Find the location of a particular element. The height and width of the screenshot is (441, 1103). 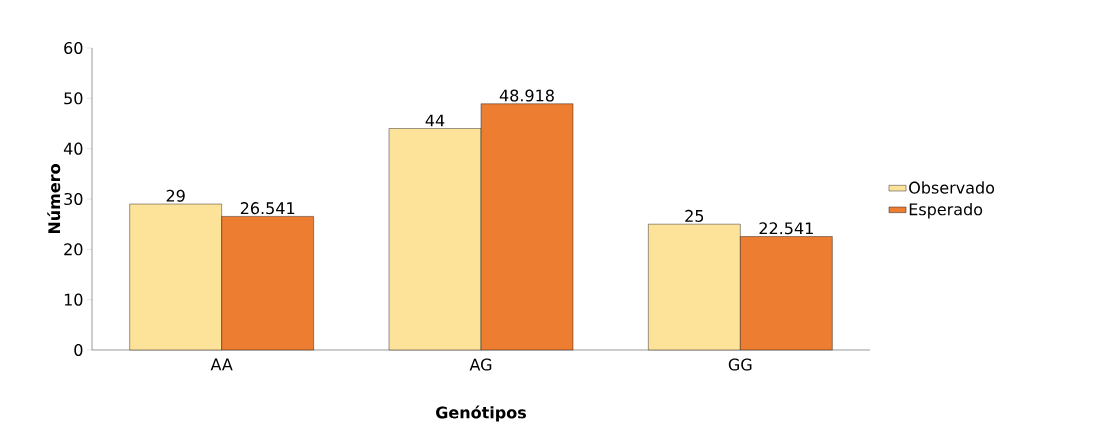

data-label: 26.541 is located at coordinates (267, 208).